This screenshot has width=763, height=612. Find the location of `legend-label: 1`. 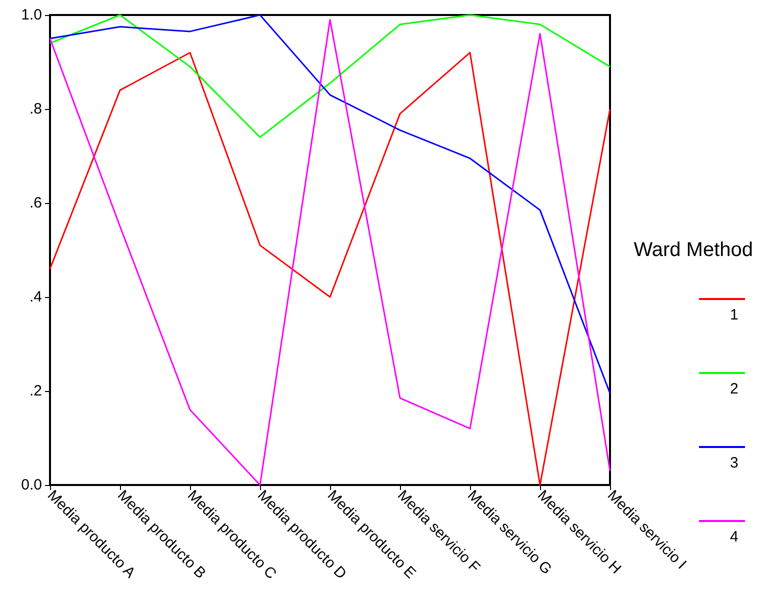

legend-label: 1 is located at coordinates (734, 315).